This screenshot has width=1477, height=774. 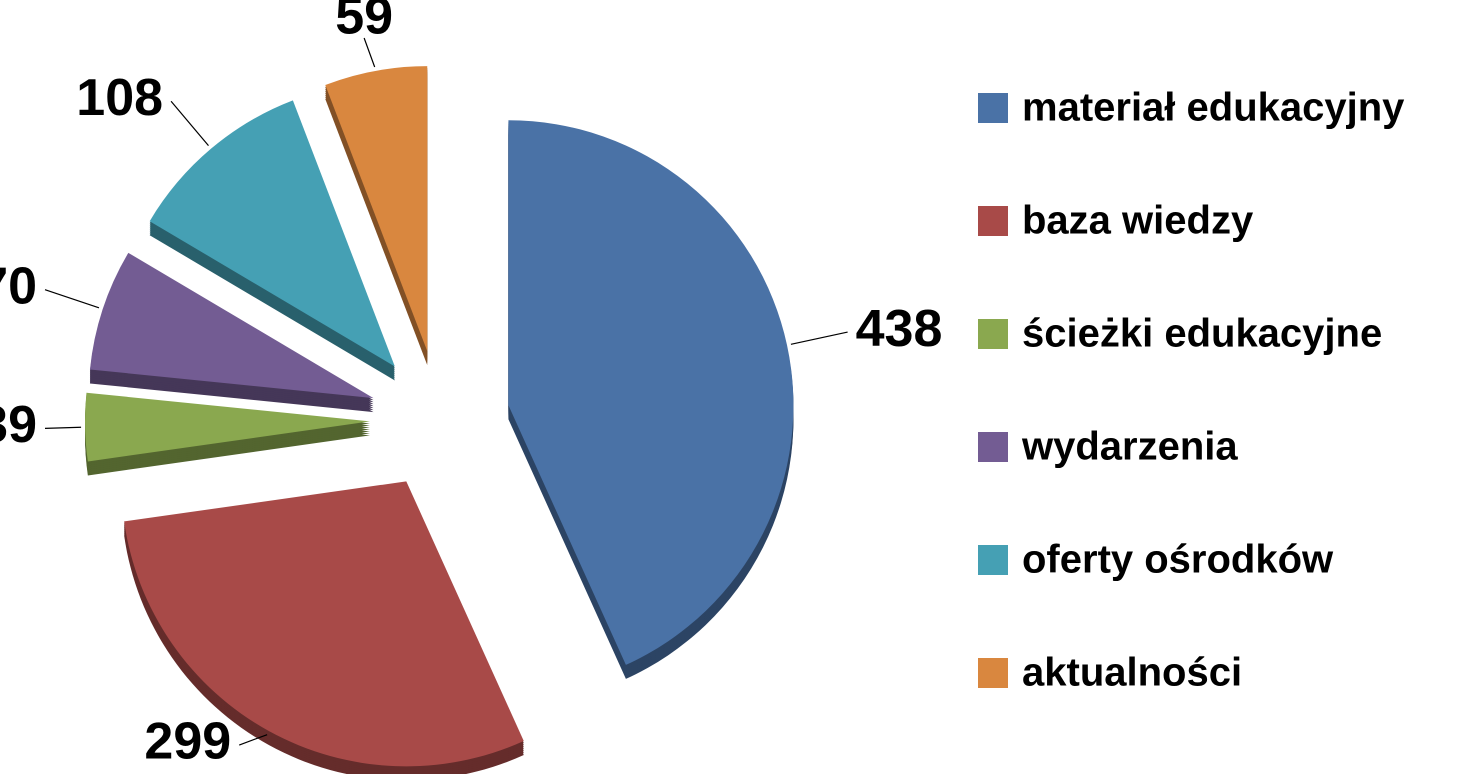 I want to click on value-label: 59, so click(x=364, y=23).